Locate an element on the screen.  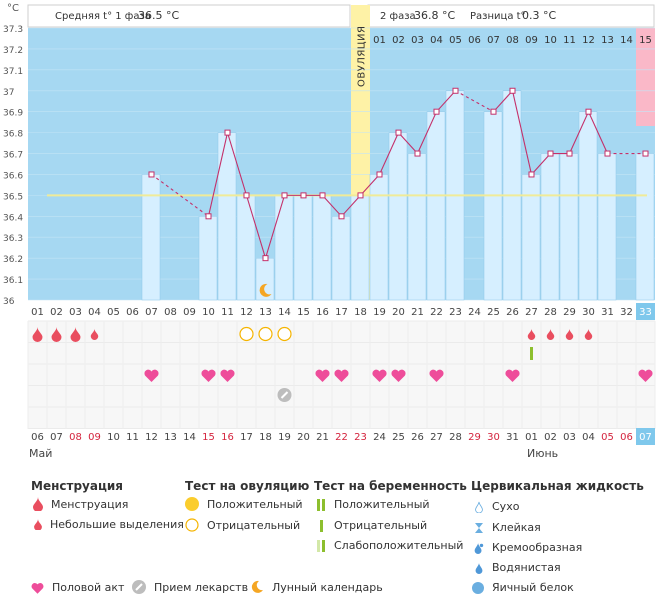
current-day-header is located at coordinates (645, 39).